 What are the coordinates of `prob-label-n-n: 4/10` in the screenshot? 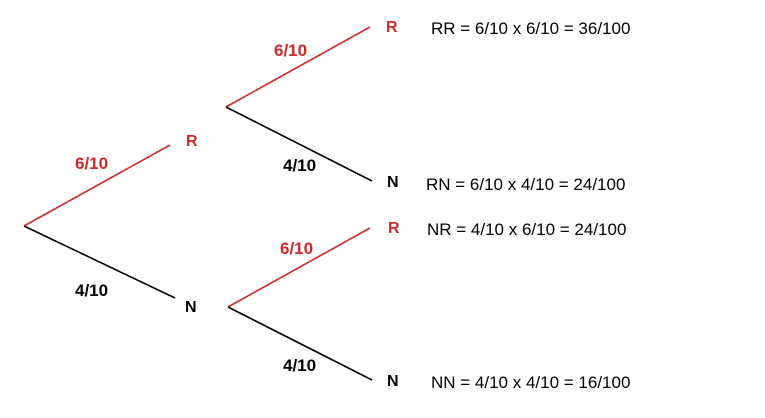 It's located at (299, 365).